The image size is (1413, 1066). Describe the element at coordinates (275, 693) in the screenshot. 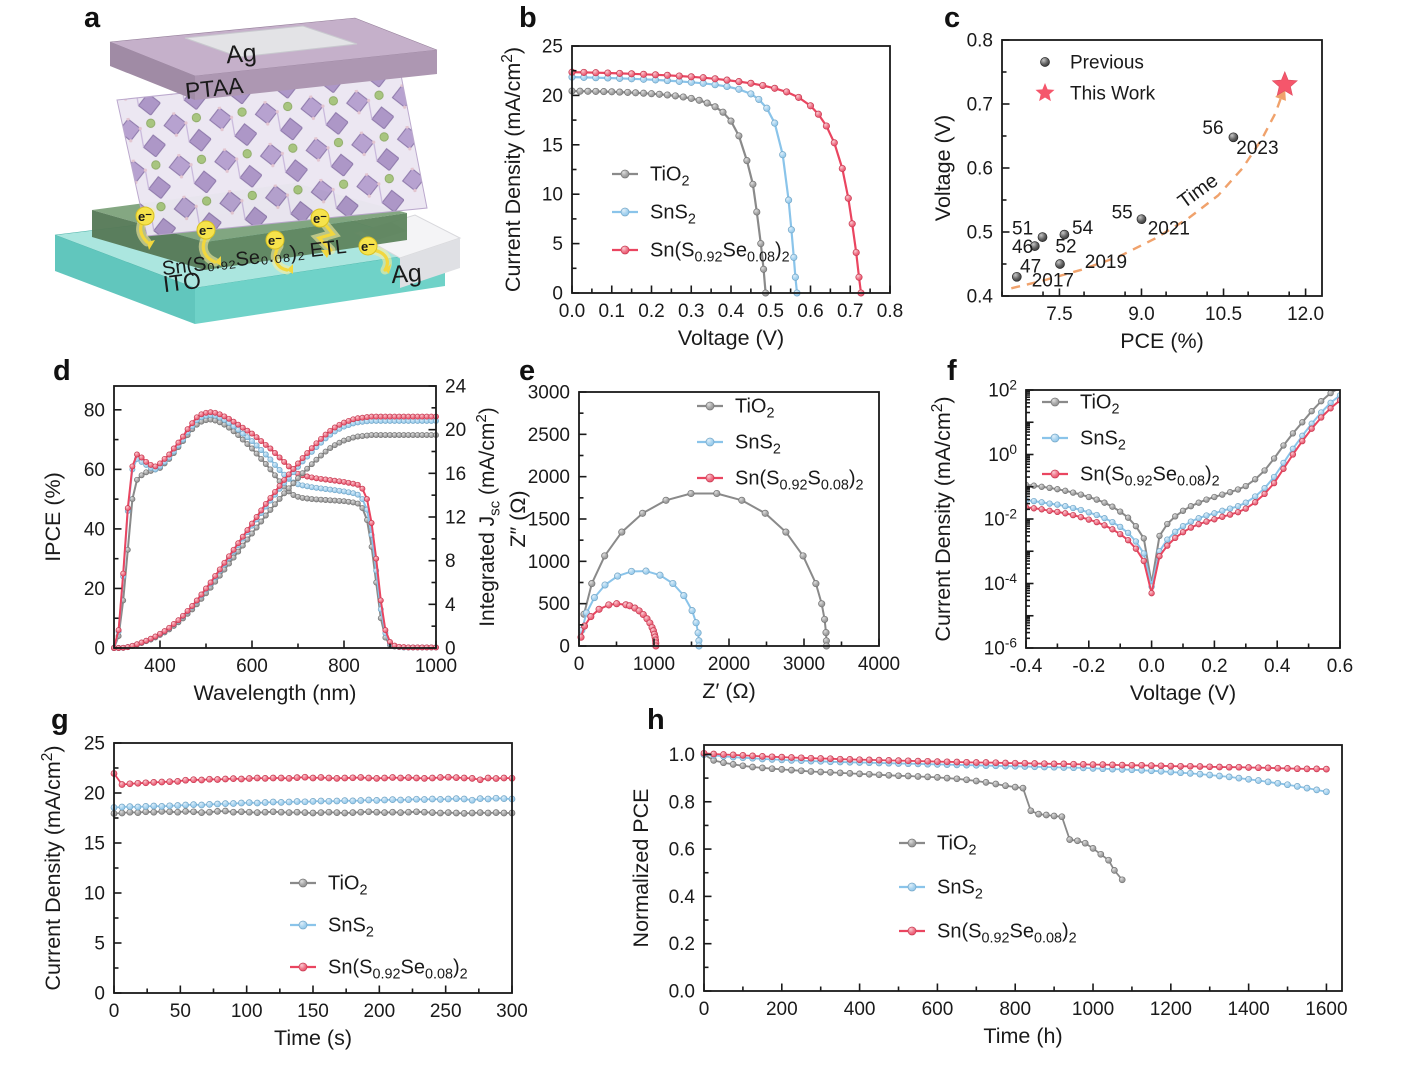

I see `x-axis-title: Wavelength (nm)` at that location.